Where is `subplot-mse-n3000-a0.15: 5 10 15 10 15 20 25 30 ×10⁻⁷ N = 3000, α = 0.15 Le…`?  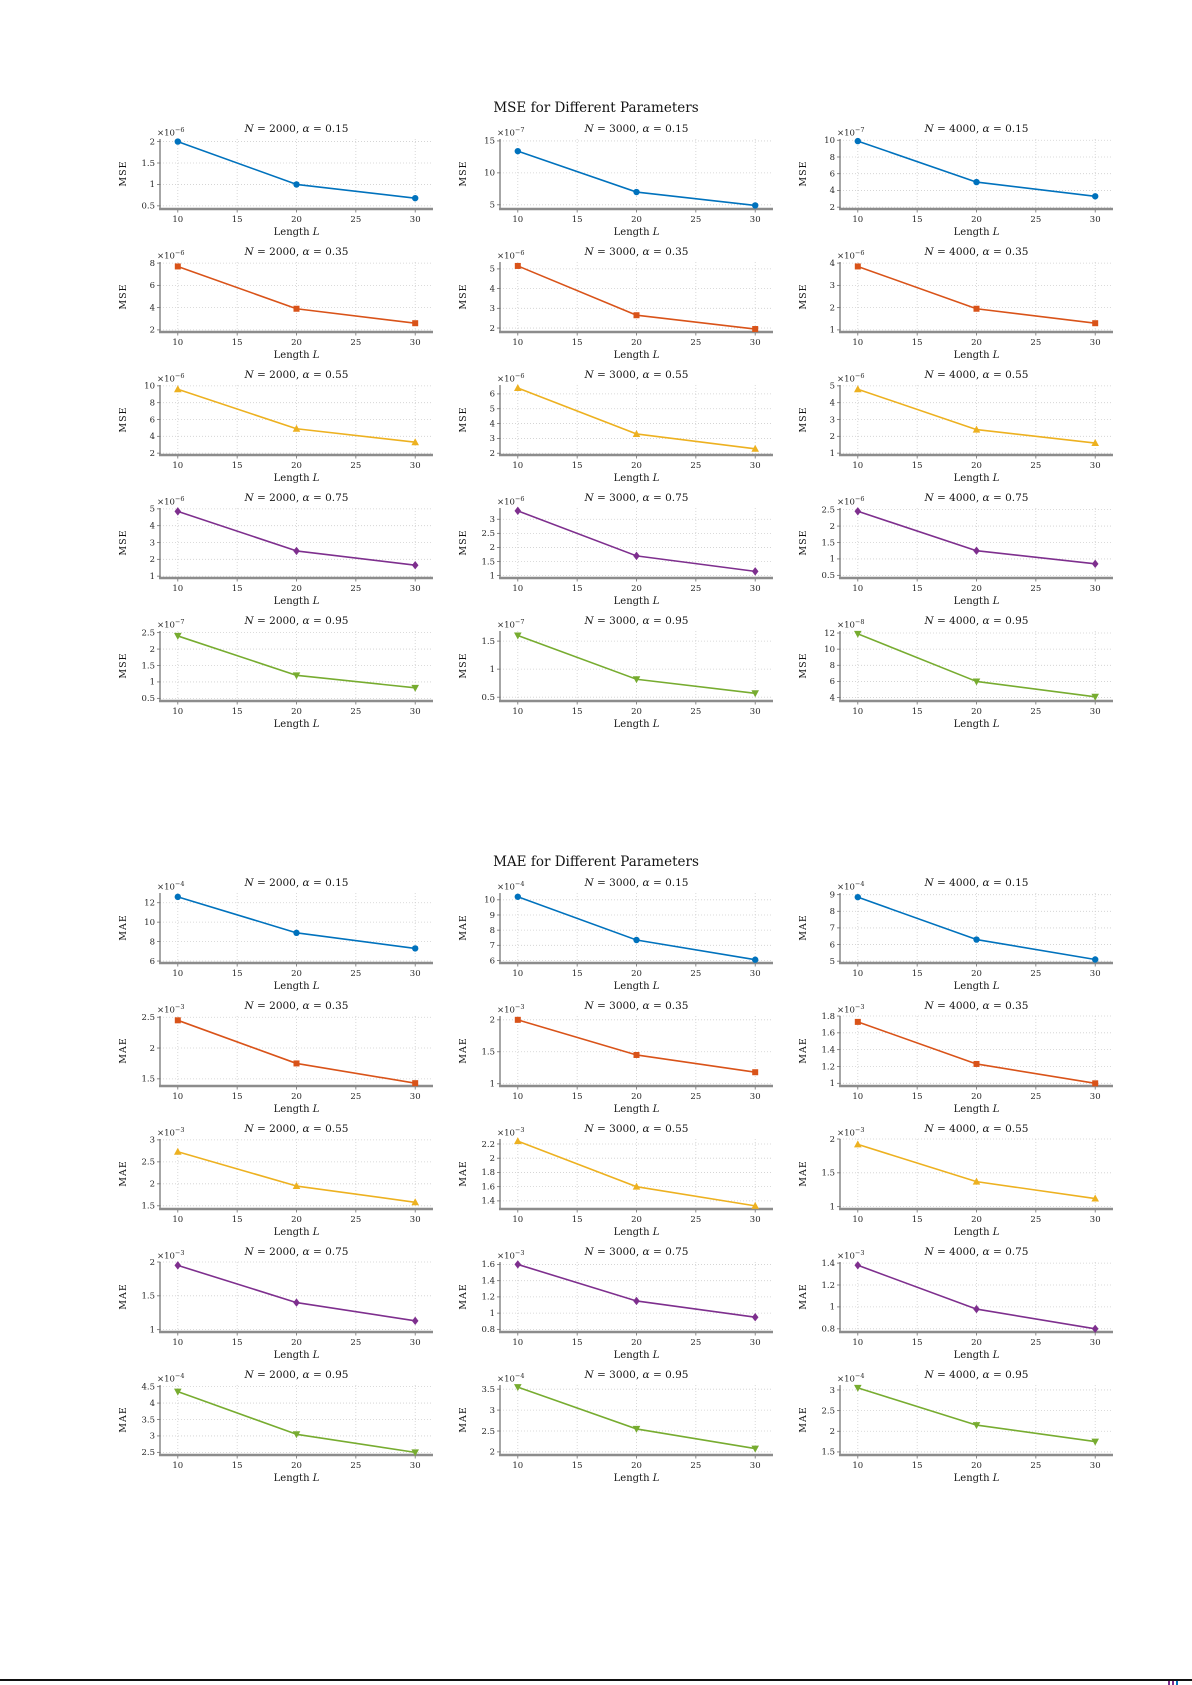 subplot-mse-n3000-a0.15: 5 10 15 10 15 20 25 30 ×10⁻⁷ N = 3000, α = 0.15 Le… is located at coordinates (615, 180).